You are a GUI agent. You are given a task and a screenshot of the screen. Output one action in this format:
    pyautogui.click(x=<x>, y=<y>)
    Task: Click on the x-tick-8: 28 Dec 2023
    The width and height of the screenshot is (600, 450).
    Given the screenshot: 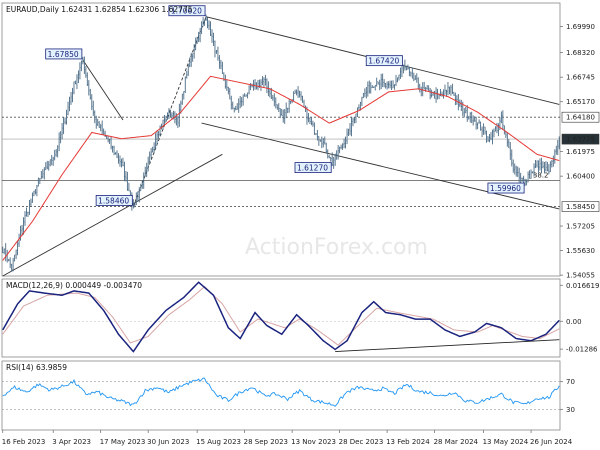 What is the action you would take?
    pyautogui.click(x=361, y=442)
    